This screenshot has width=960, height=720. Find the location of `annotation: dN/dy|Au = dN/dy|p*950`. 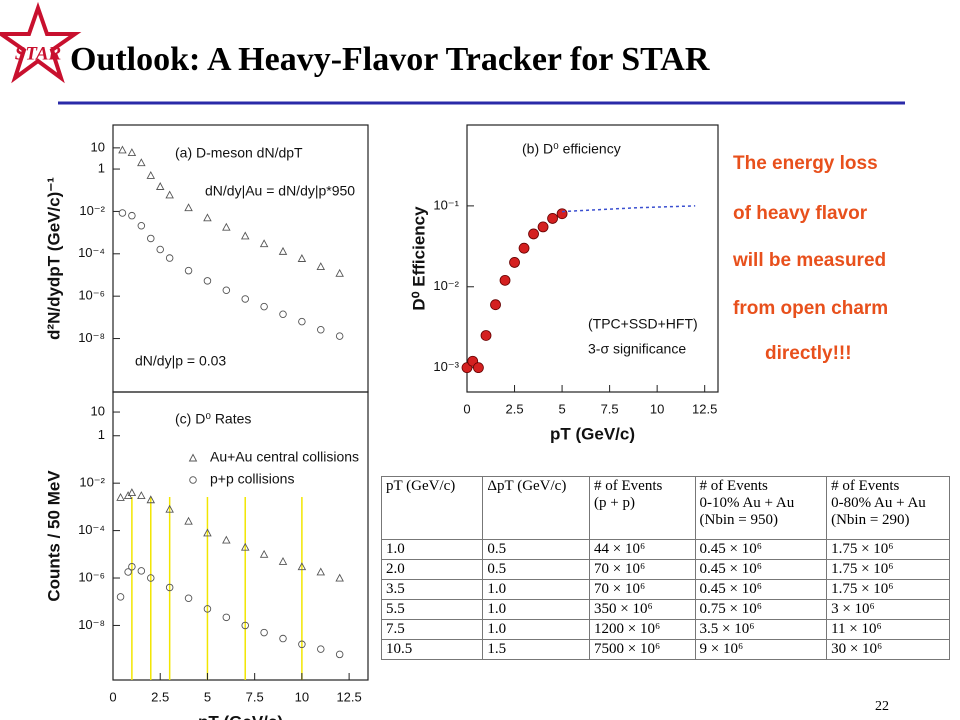

annotation: dN/dy|Au = dN/dy|p*950 is located at coordinates (280, 191).